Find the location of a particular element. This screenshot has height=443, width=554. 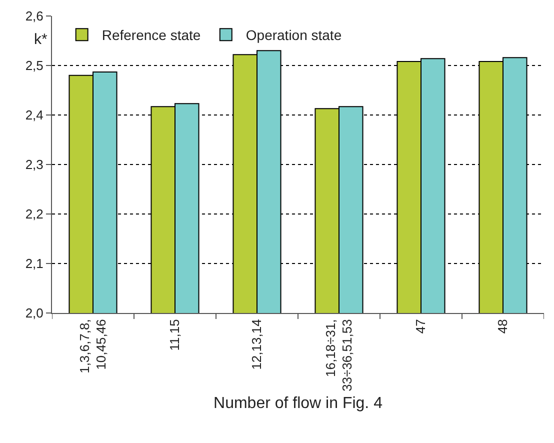

y-tick-label: 2,2 is located at coordinates (34, 214).